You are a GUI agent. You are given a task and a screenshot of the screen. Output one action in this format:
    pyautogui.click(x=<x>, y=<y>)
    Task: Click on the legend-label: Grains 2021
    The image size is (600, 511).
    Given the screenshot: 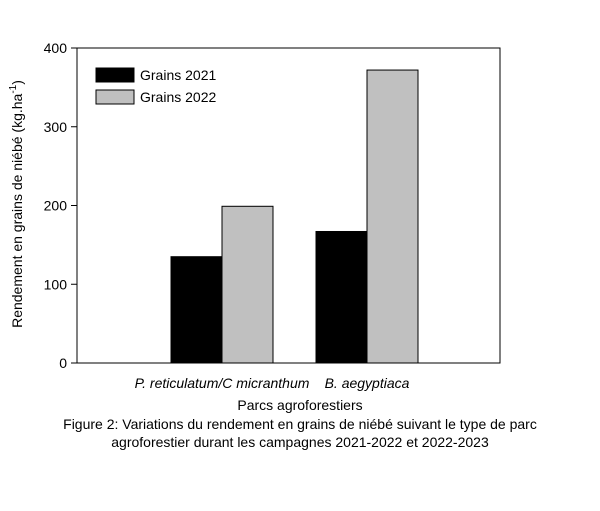 What is the action you would take?
    pyautogui.click(x=178, y=75)
    